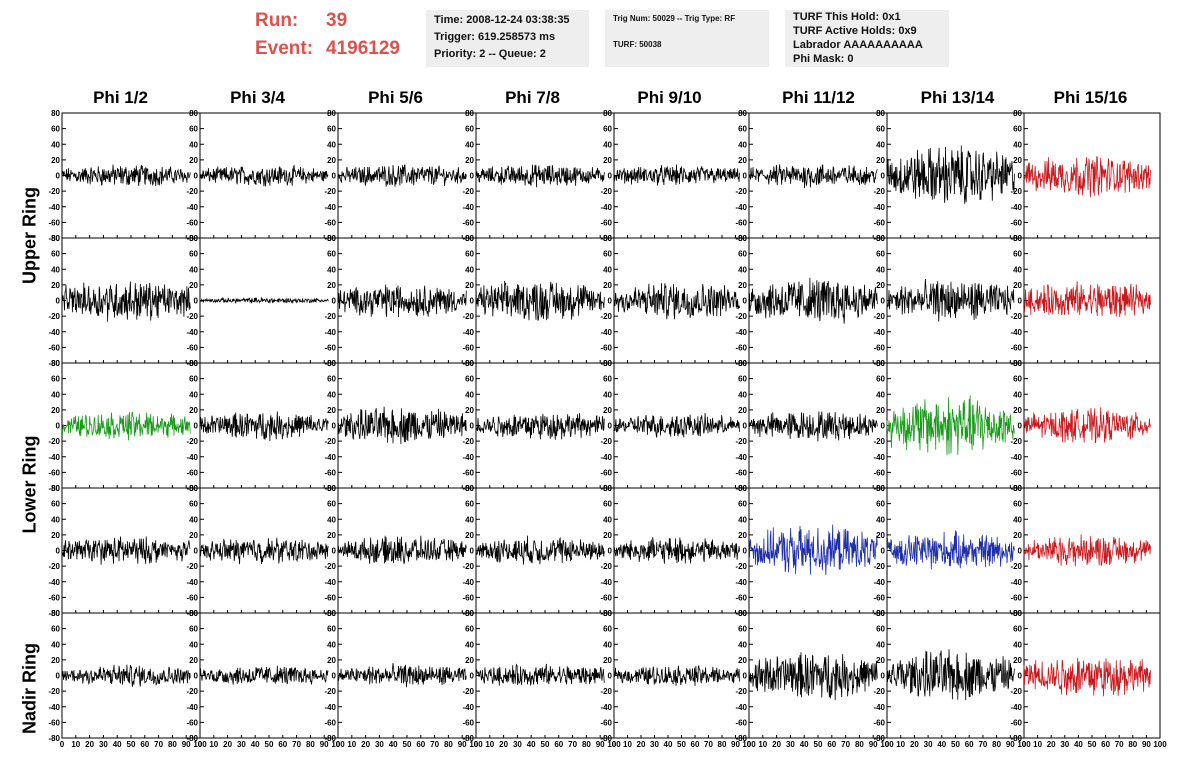 This screenshot has height=772, width=1196. Describe the element at coordinates (855, 31) in the screenshot. I see `turf-active-holds-text: TURF Active Holds: 0x9` at that location.